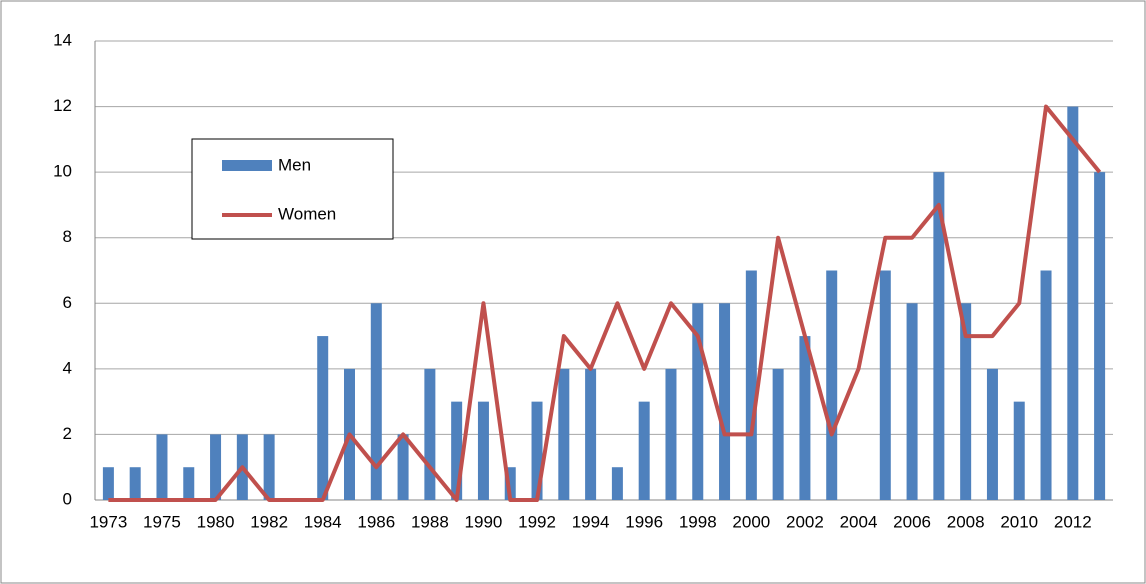  I want to click on legend-label: Women, so click(307, 213).